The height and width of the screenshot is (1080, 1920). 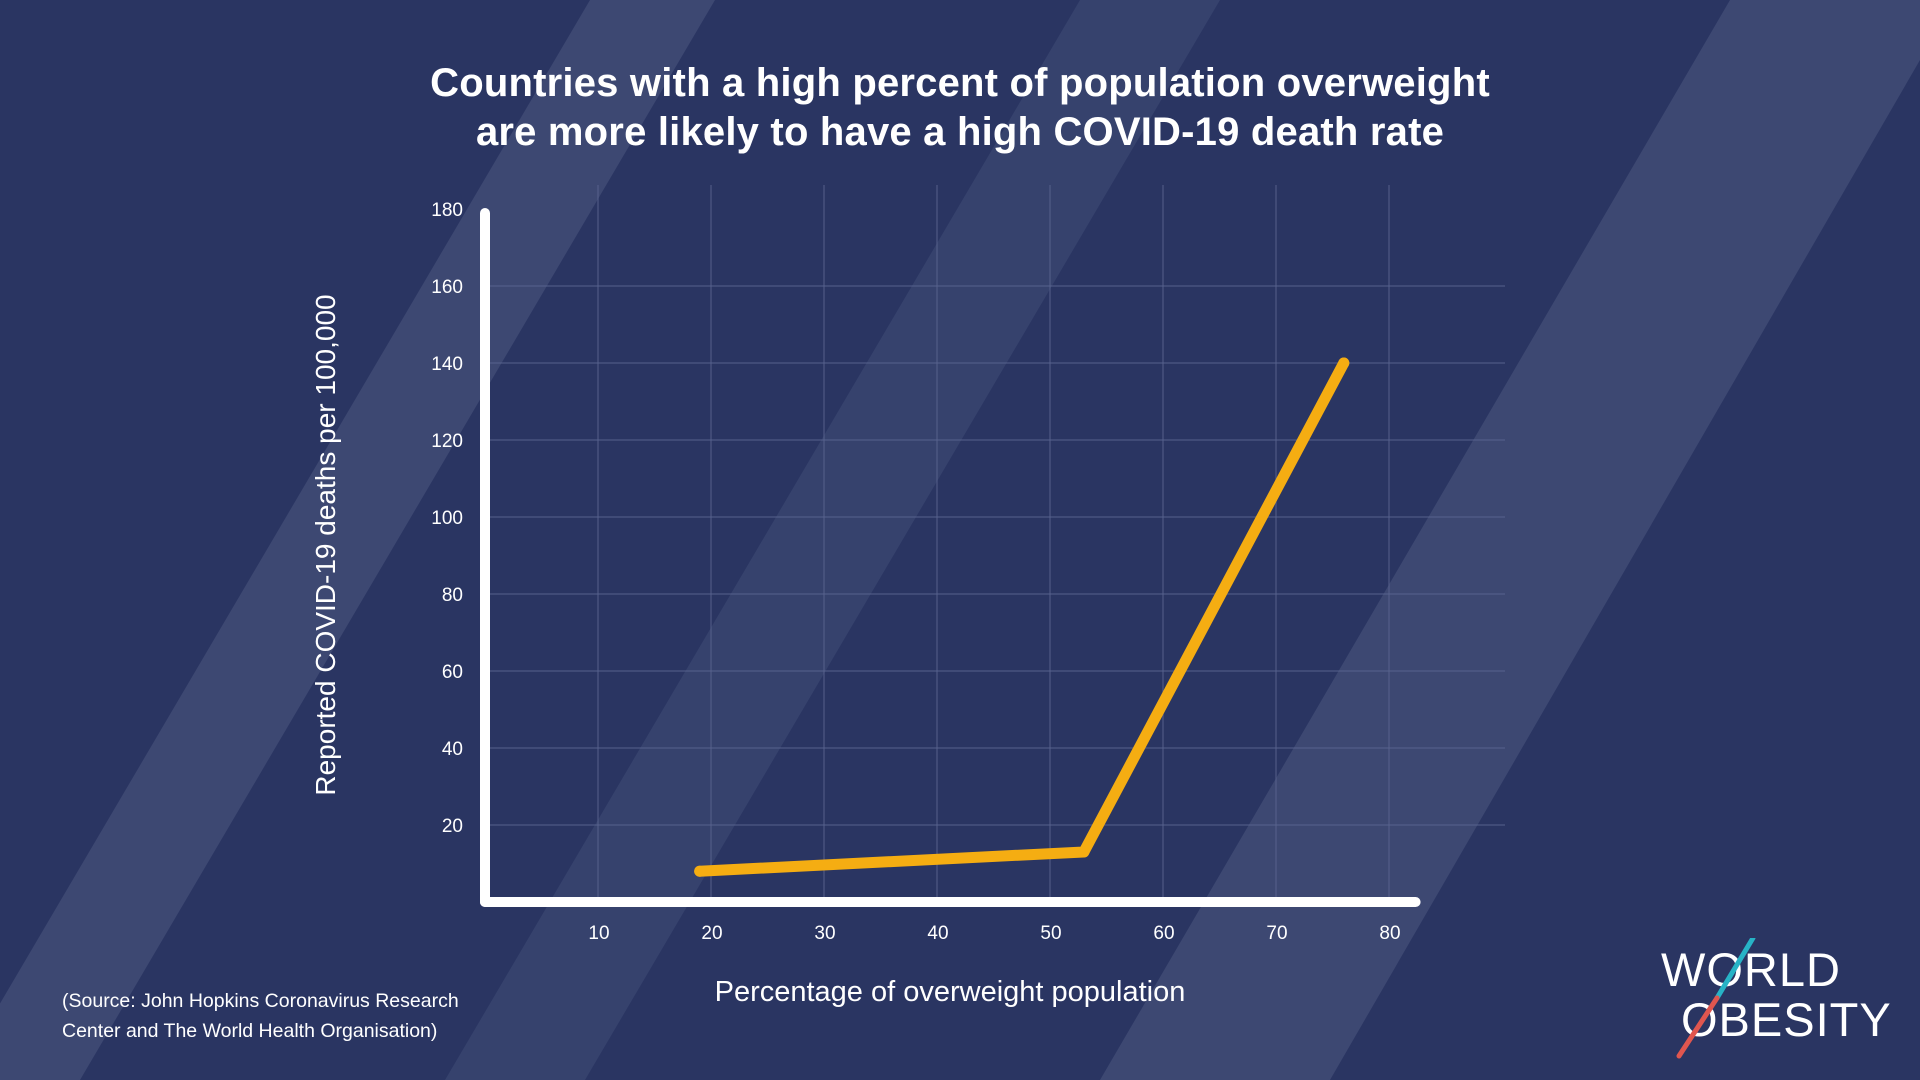 What do you see at coordinates (447, 364) in the screenshot?
I see `y-tick-label: 140` at bounding box center [447, 364].